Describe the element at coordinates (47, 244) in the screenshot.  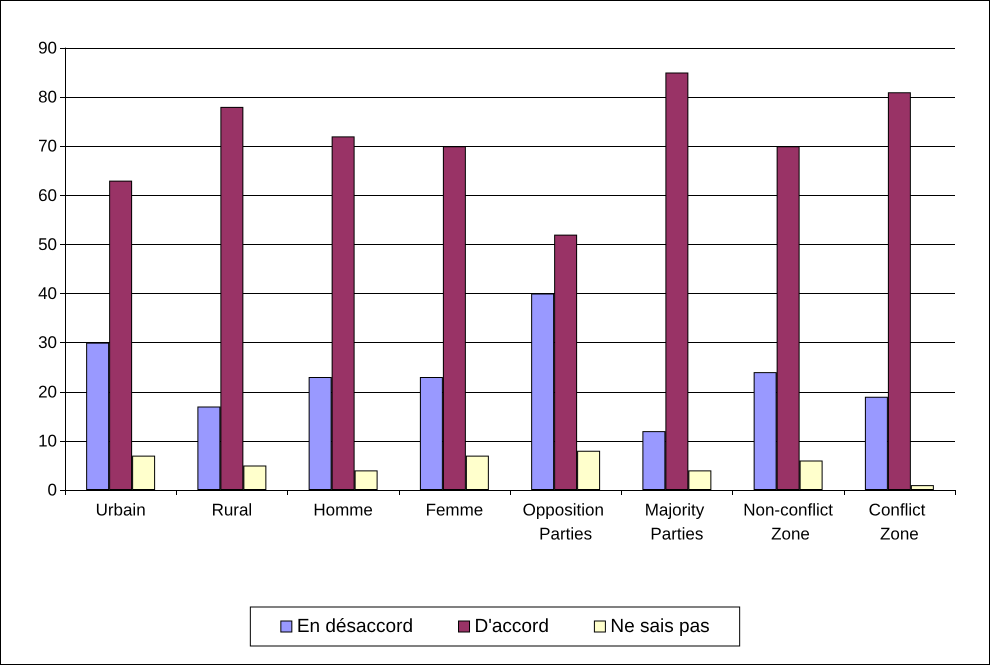
I see `y-tick-label: 50` at that location.